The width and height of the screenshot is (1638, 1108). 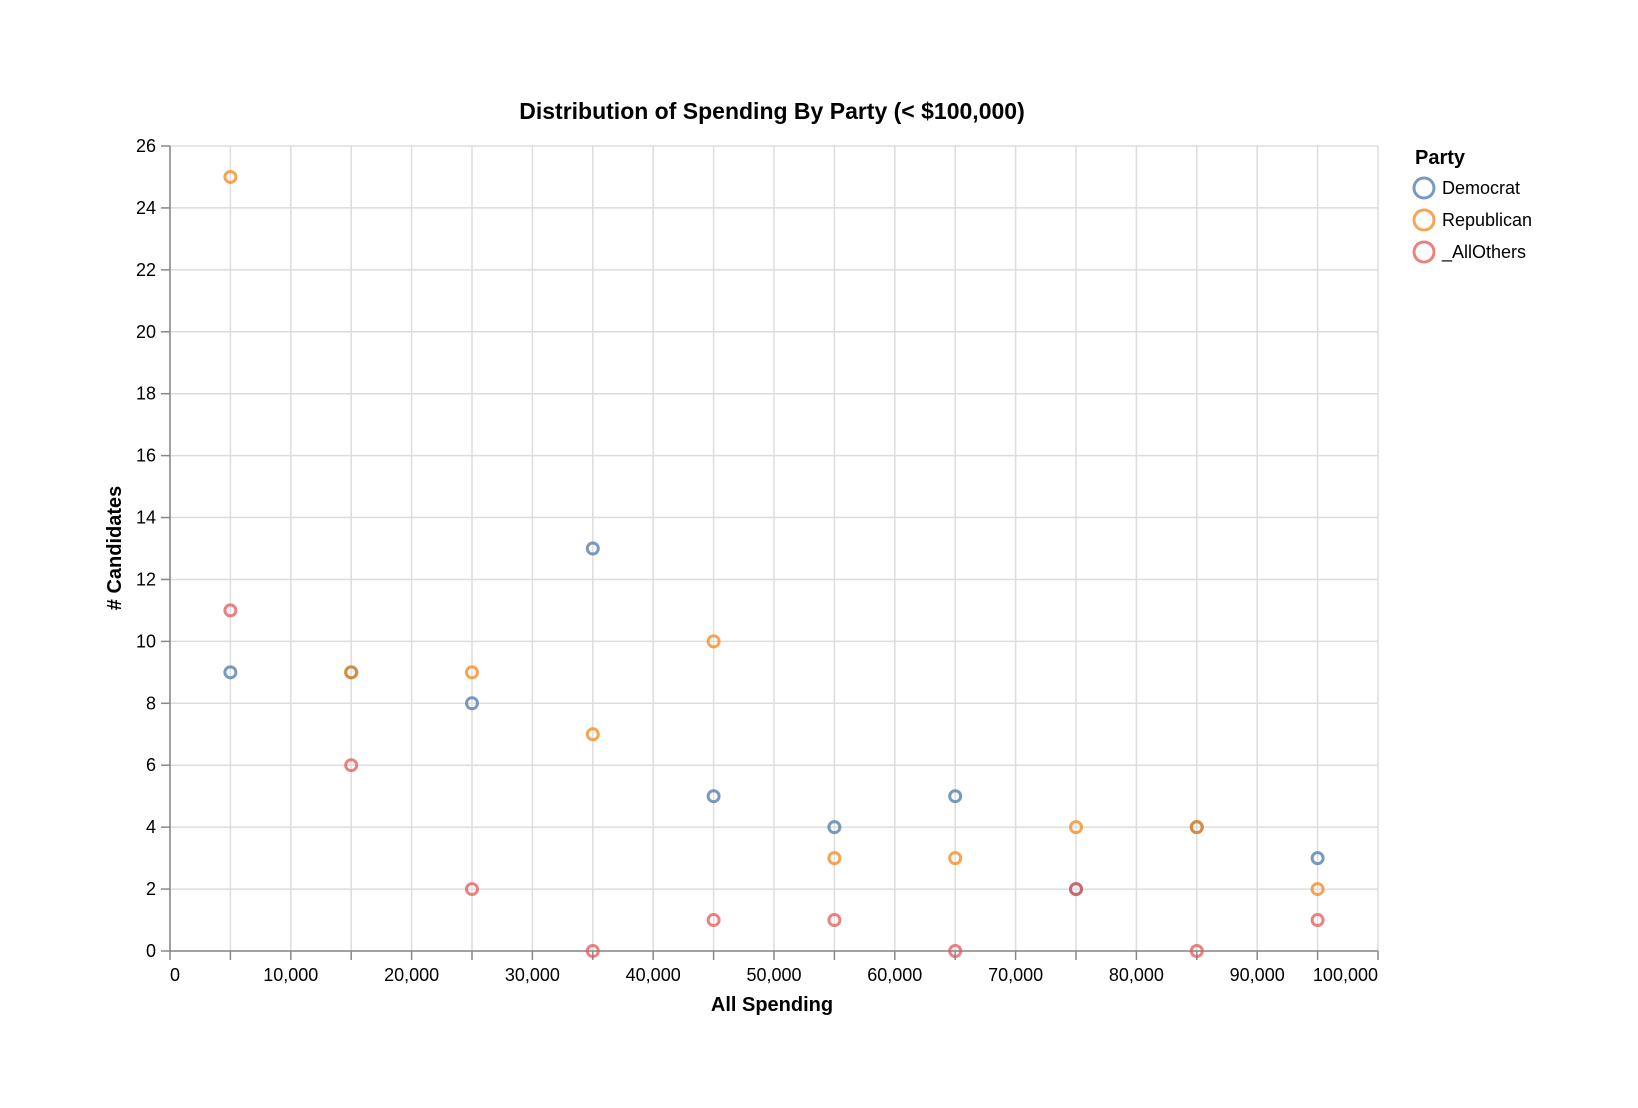 I want to click on x-tick-label: 100,000, so click(x=1345, y=975).